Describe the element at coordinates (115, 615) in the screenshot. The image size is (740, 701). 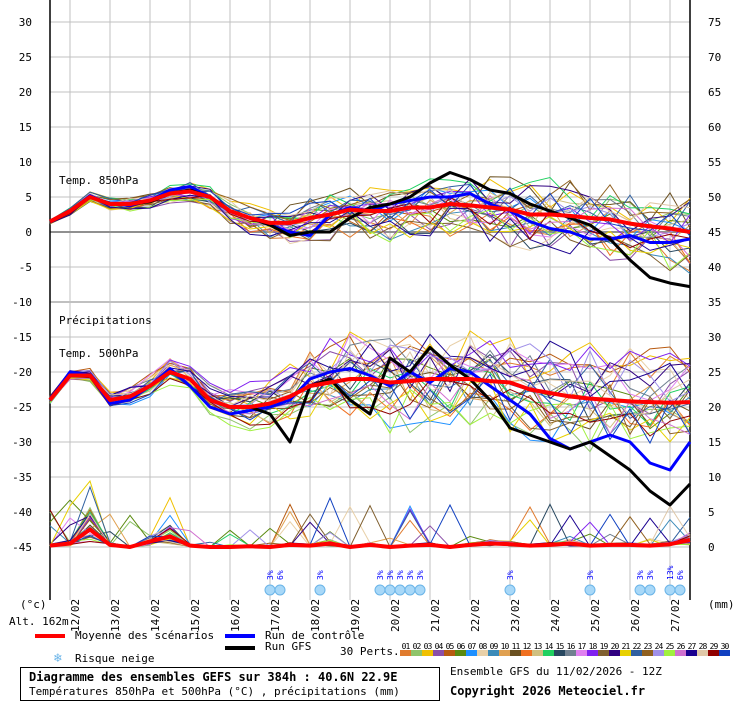
I see `date-label: 13/02` at that location.